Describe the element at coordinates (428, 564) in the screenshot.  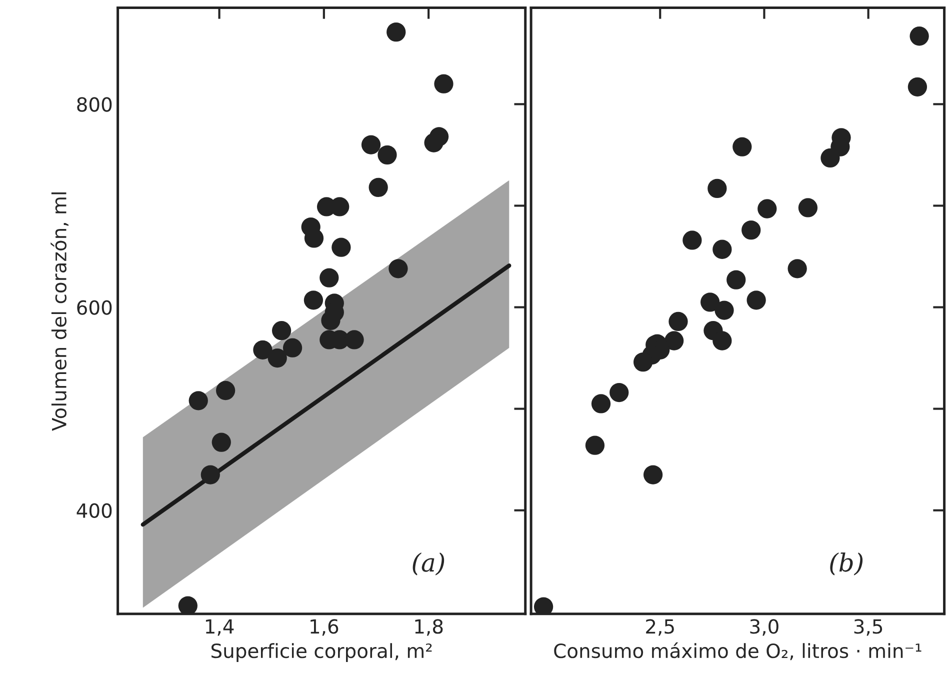
I see `annotation: (a)` at that location.